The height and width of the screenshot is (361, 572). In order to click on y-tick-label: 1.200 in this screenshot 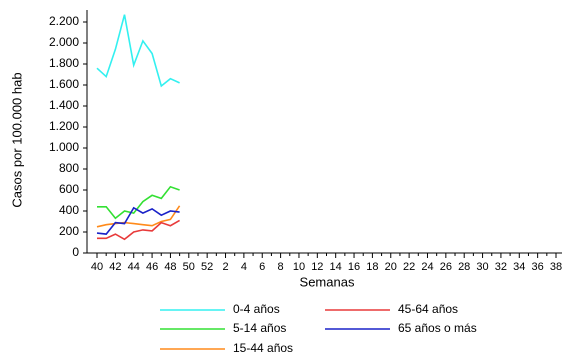, I will do `click(64, 126)`.